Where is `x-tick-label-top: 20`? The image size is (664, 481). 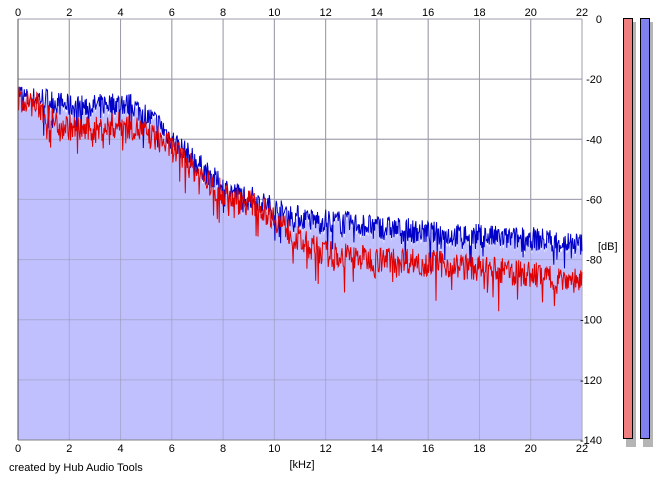
x-tick-label-top: 20 is located at coordinates (531, 13).